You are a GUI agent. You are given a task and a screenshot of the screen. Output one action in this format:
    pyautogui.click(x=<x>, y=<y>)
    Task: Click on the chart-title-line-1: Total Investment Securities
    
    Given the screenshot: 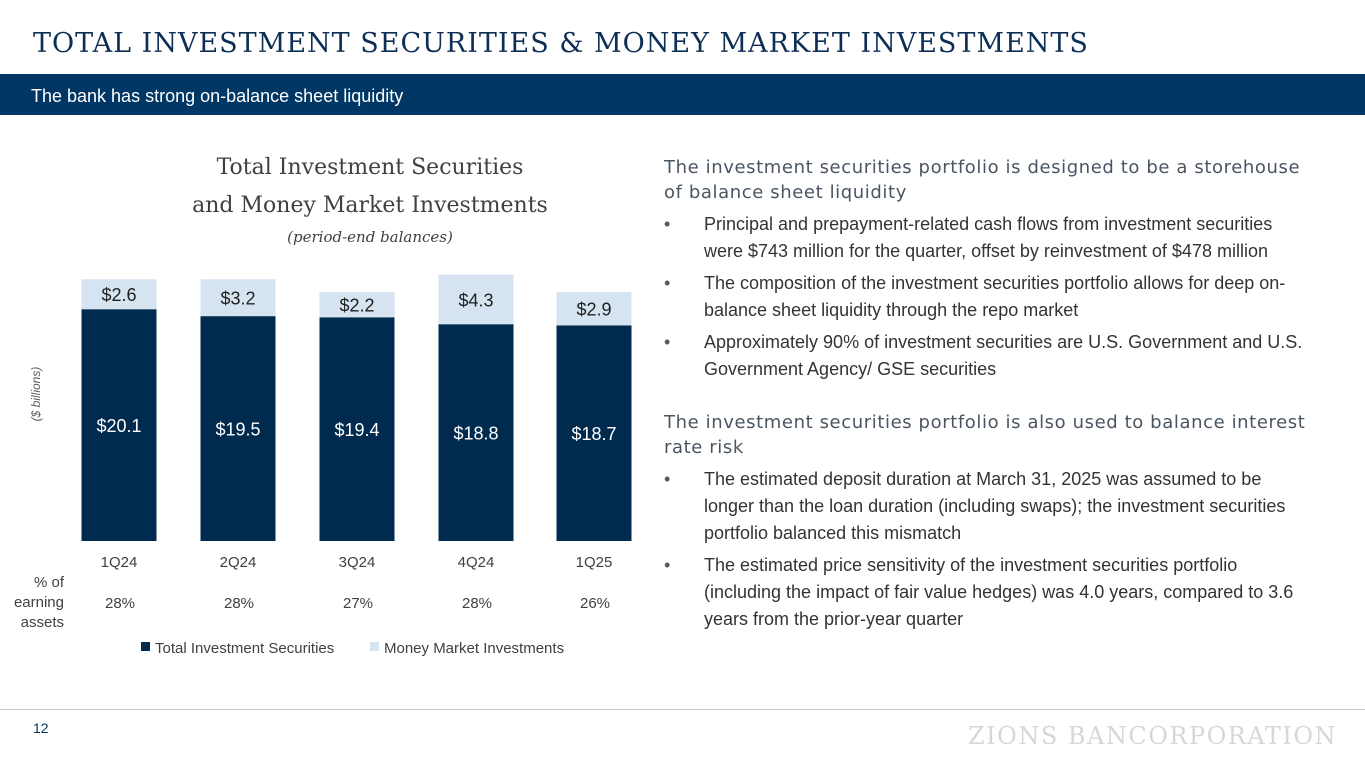 What is the action you would take?
    pyautogui.click(x=370, y=167)
    